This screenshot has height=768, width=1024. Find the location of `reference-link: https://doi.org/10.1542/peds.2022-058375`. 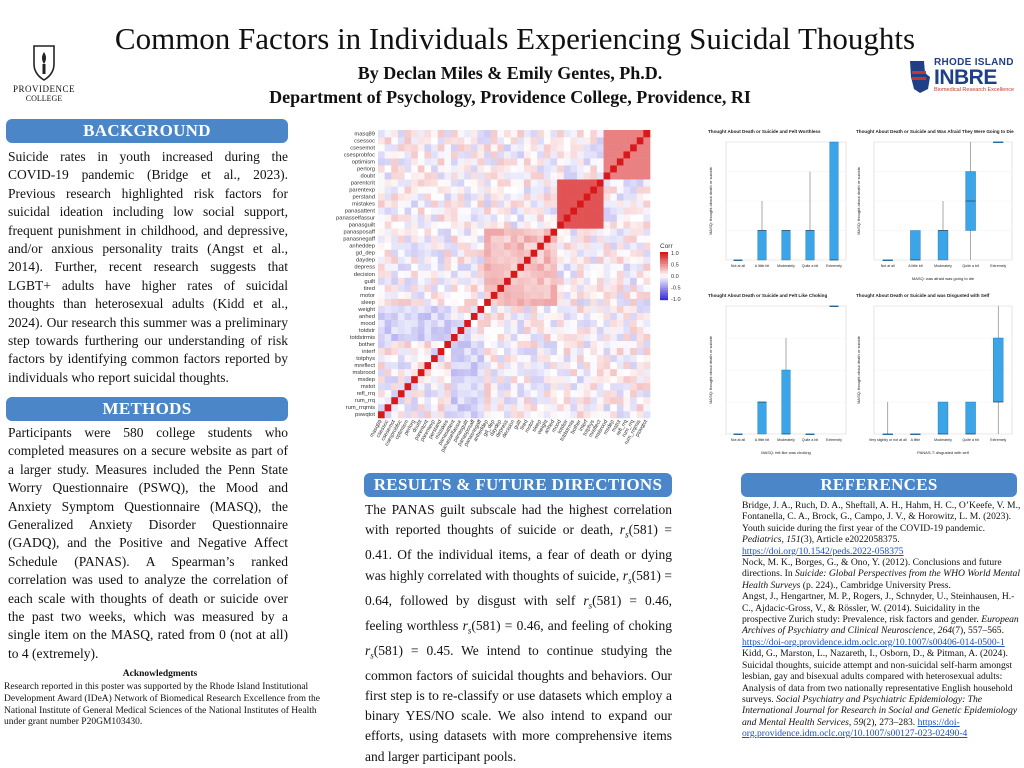

reference-link: https://doi.org/10.1542/peds.2022-058375 is located at coordinates (823, 551).